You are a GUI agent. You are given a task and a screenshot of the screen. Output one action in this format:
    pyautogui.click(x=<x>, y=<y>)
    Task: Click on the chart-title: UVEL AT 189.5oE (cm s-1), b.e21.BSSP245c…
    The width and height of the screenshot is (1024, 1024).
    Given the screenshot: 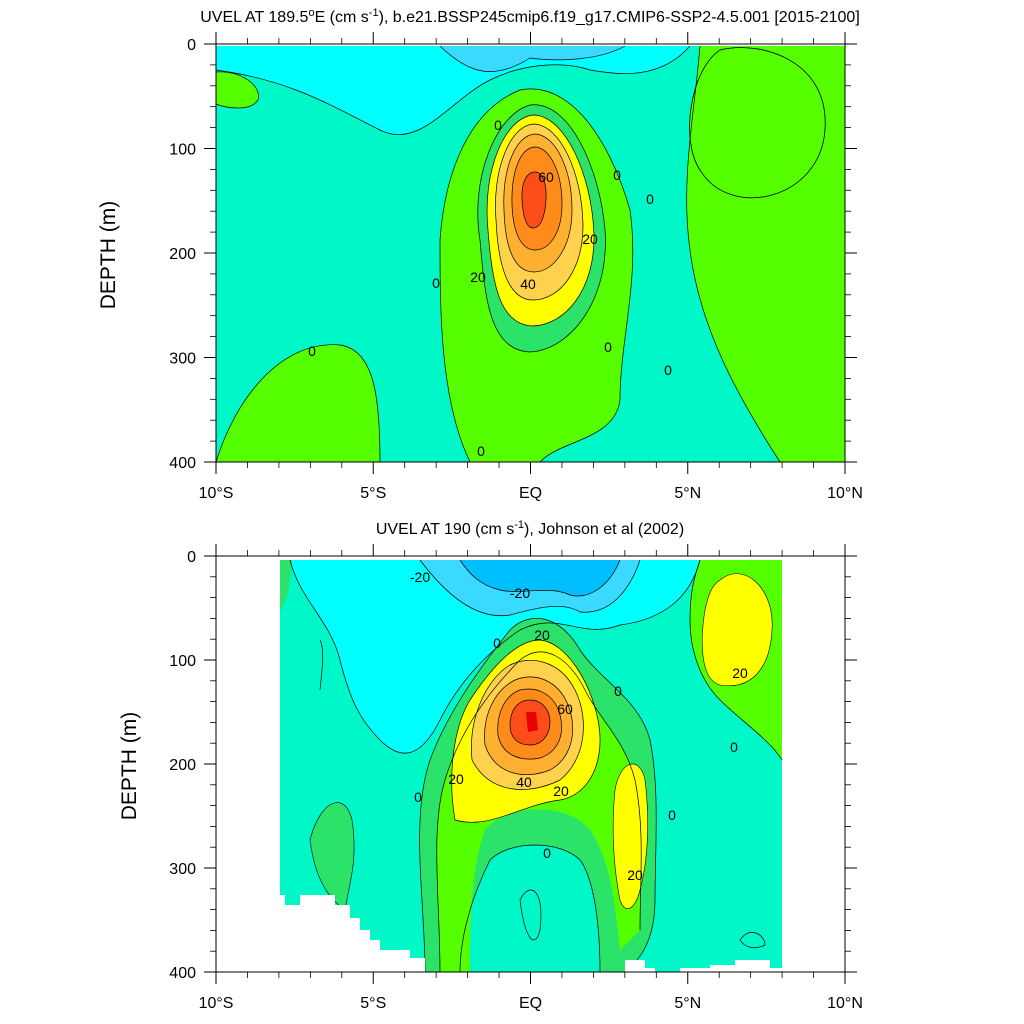 What is the action you would take?
    pyautogui.click(x=530, y=16)
    